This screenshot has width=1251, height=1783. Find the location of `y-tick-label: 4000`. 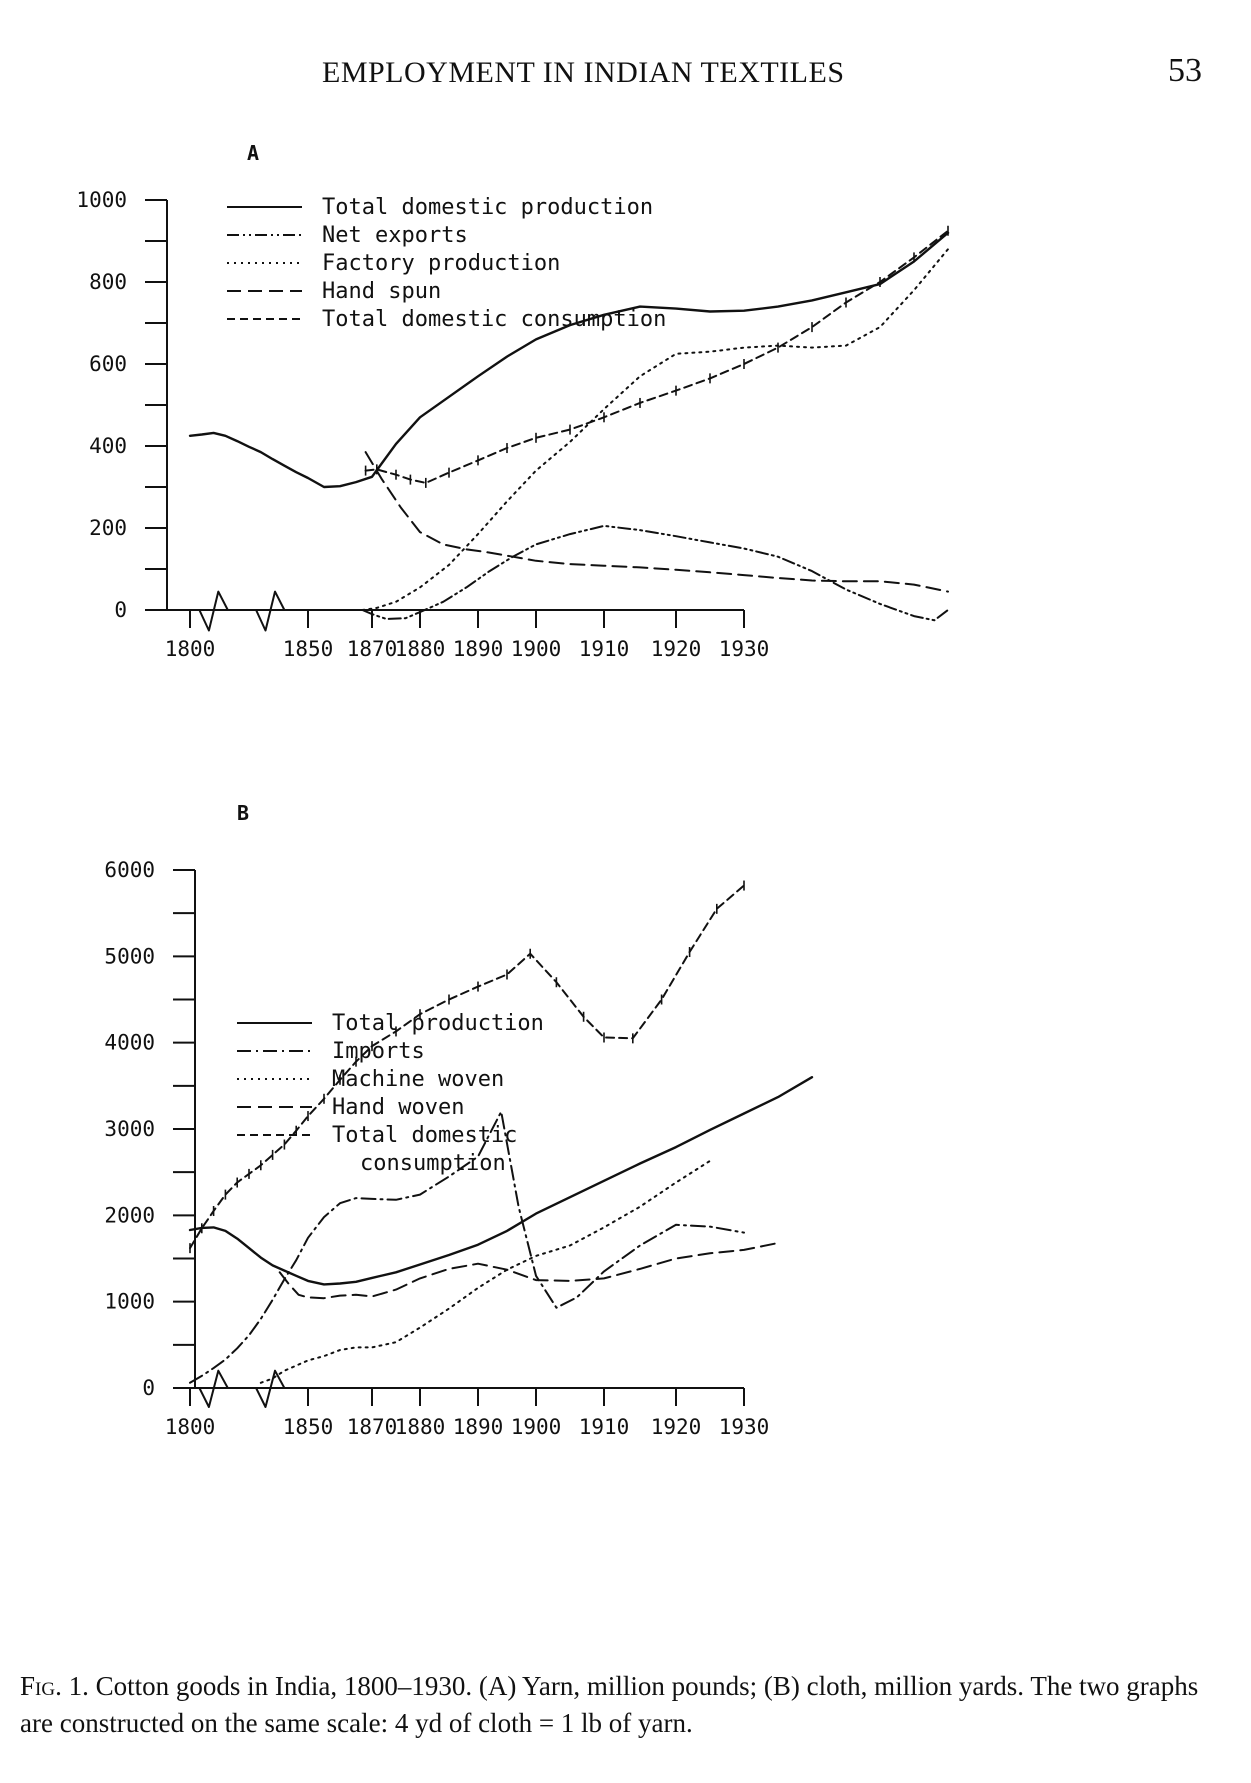

y-tick-label: 4000 is located at coordinates (129, 1043).